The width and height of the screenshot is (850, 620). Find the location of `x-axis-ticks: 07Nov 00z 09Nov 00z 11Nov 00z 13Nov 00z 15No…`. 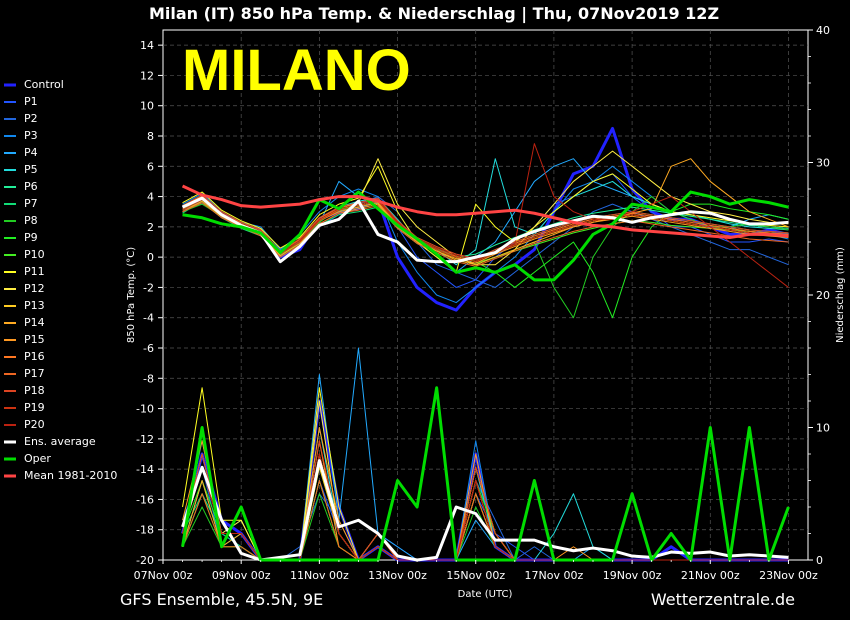

x-axis-ticks: 07Nov 00z 09Nov 00z 11Nov 00z 13Nov 00z 15No… is located at coordinates (476, 571).